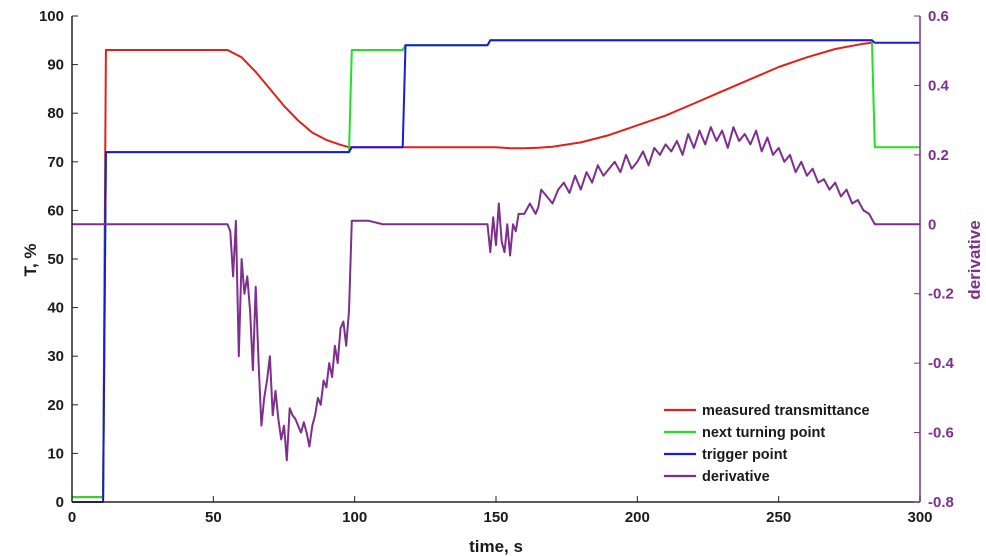 The width and height of the screenshot is (986, 556). I want to click on legend-label: derivative, so click(736, 477).